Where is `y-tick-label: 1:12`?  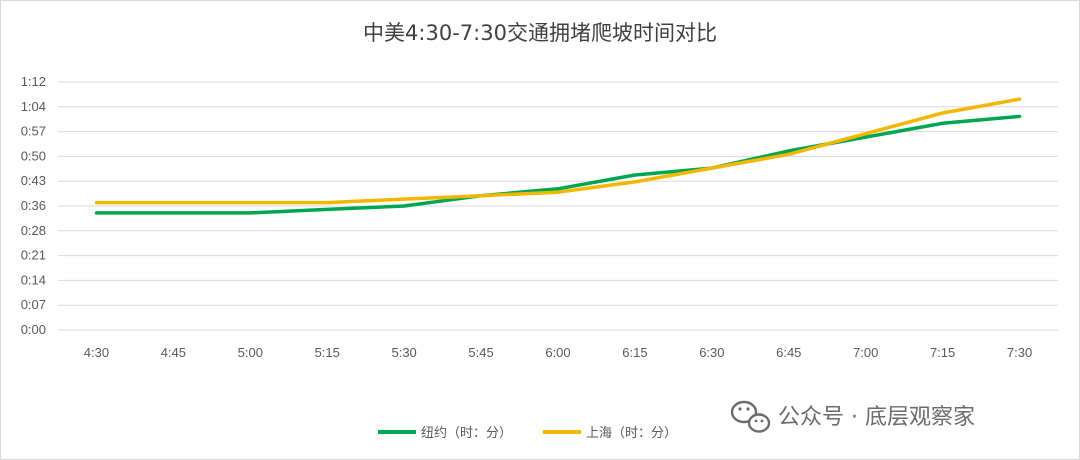
y-tick-label: 1:12 is located at coordinates (33, 81).